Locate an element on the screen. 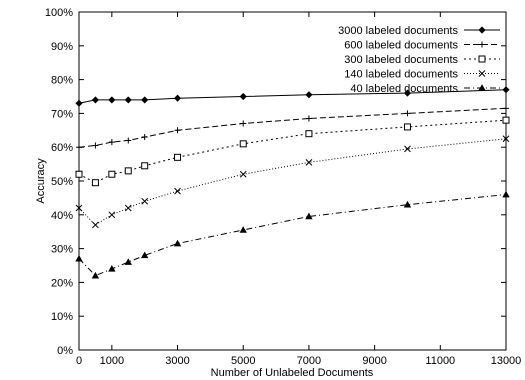 The width and height of the screenshot is (525, 380). y-tick-label: 30% is located at coordinates (62, 250).